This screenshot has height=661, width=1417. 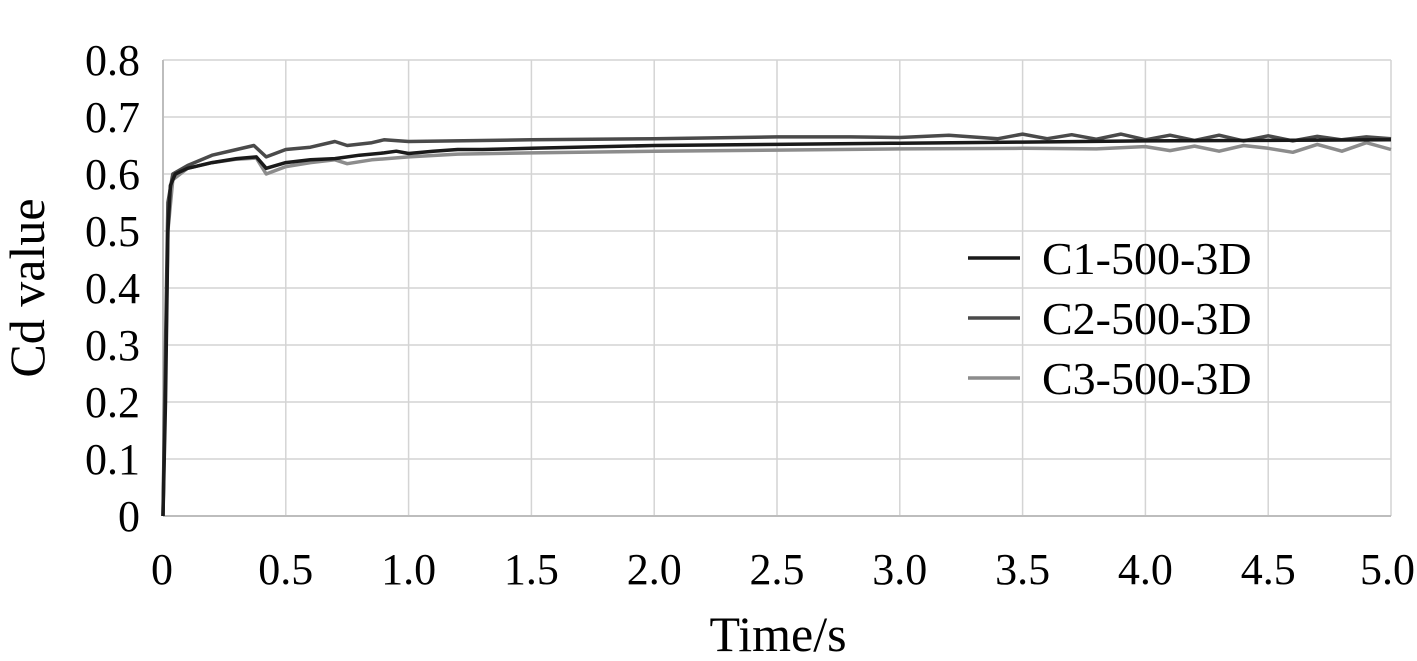 What do you see at coordinates (1147, 378) in the screenshot?
I see `legend-label: C3-500-3D` at bounding box center [1147, 378].